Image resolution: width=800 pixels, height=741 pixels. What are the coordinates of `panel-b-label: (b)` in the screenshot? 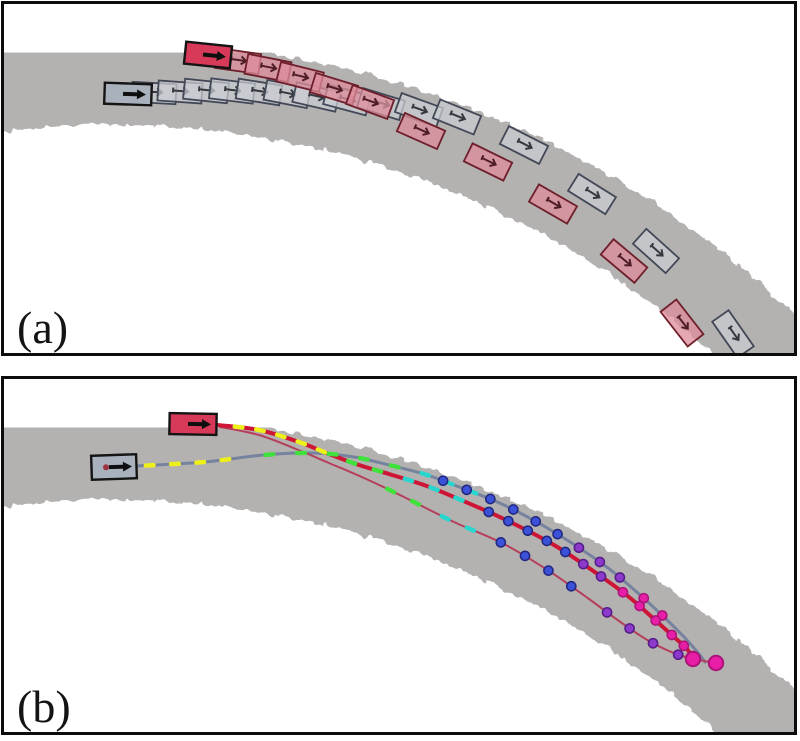 It's located at (44, 706).